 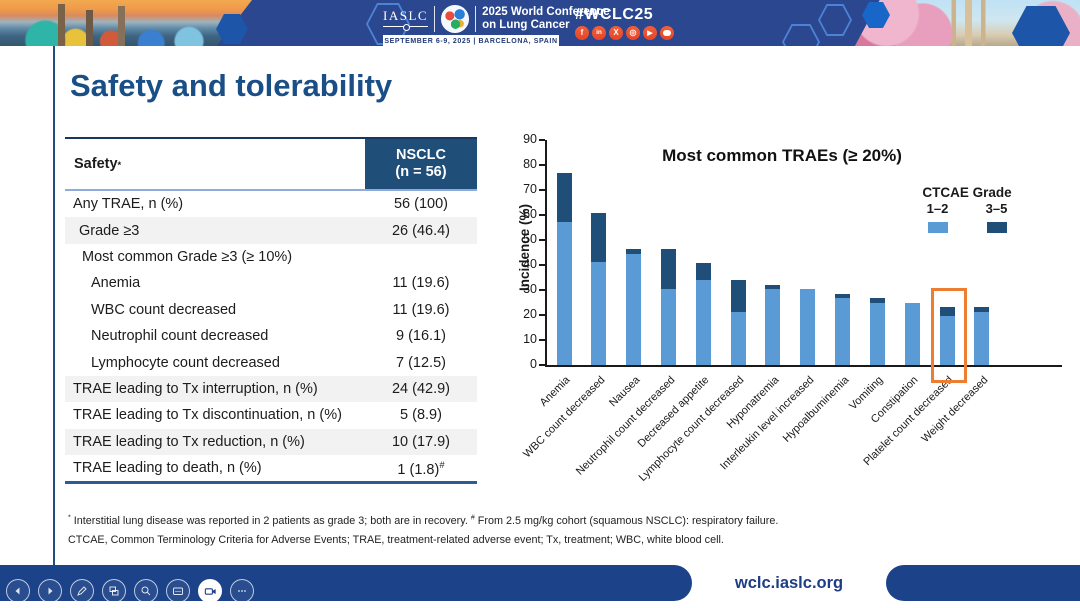 I want to click on table-row: Anemia 11 (19.6), so click(x=270, y=283).